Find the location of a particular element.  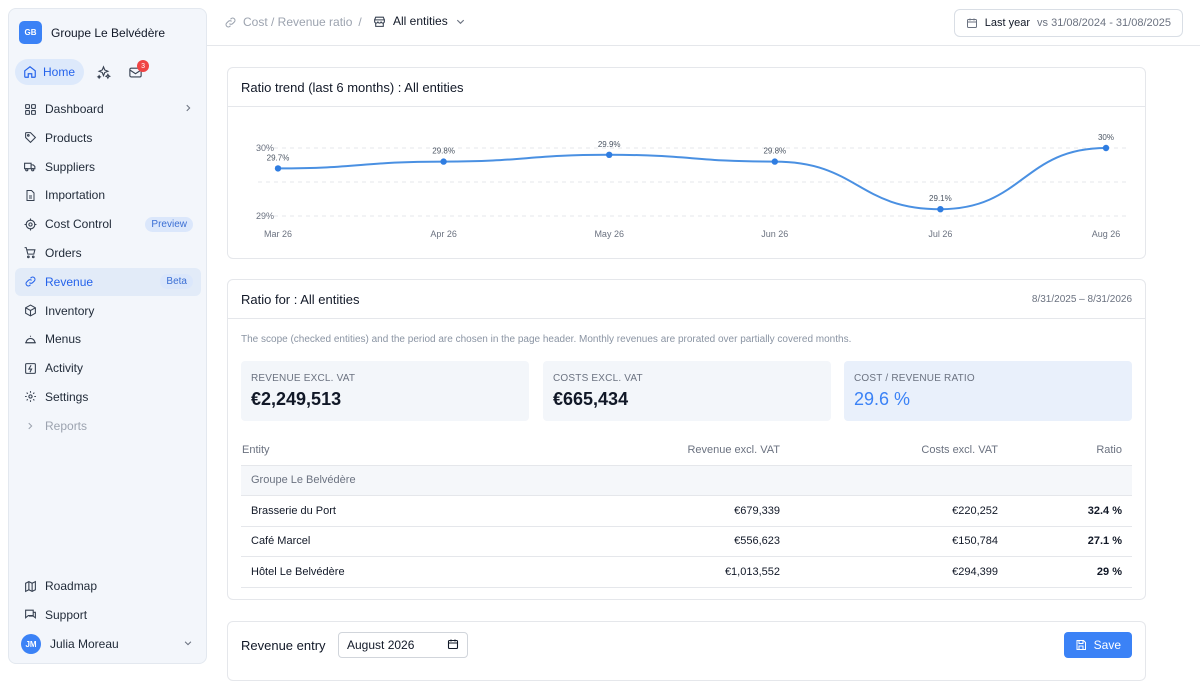

kpi-value: €665,434 is located at coordinates (591, 399).